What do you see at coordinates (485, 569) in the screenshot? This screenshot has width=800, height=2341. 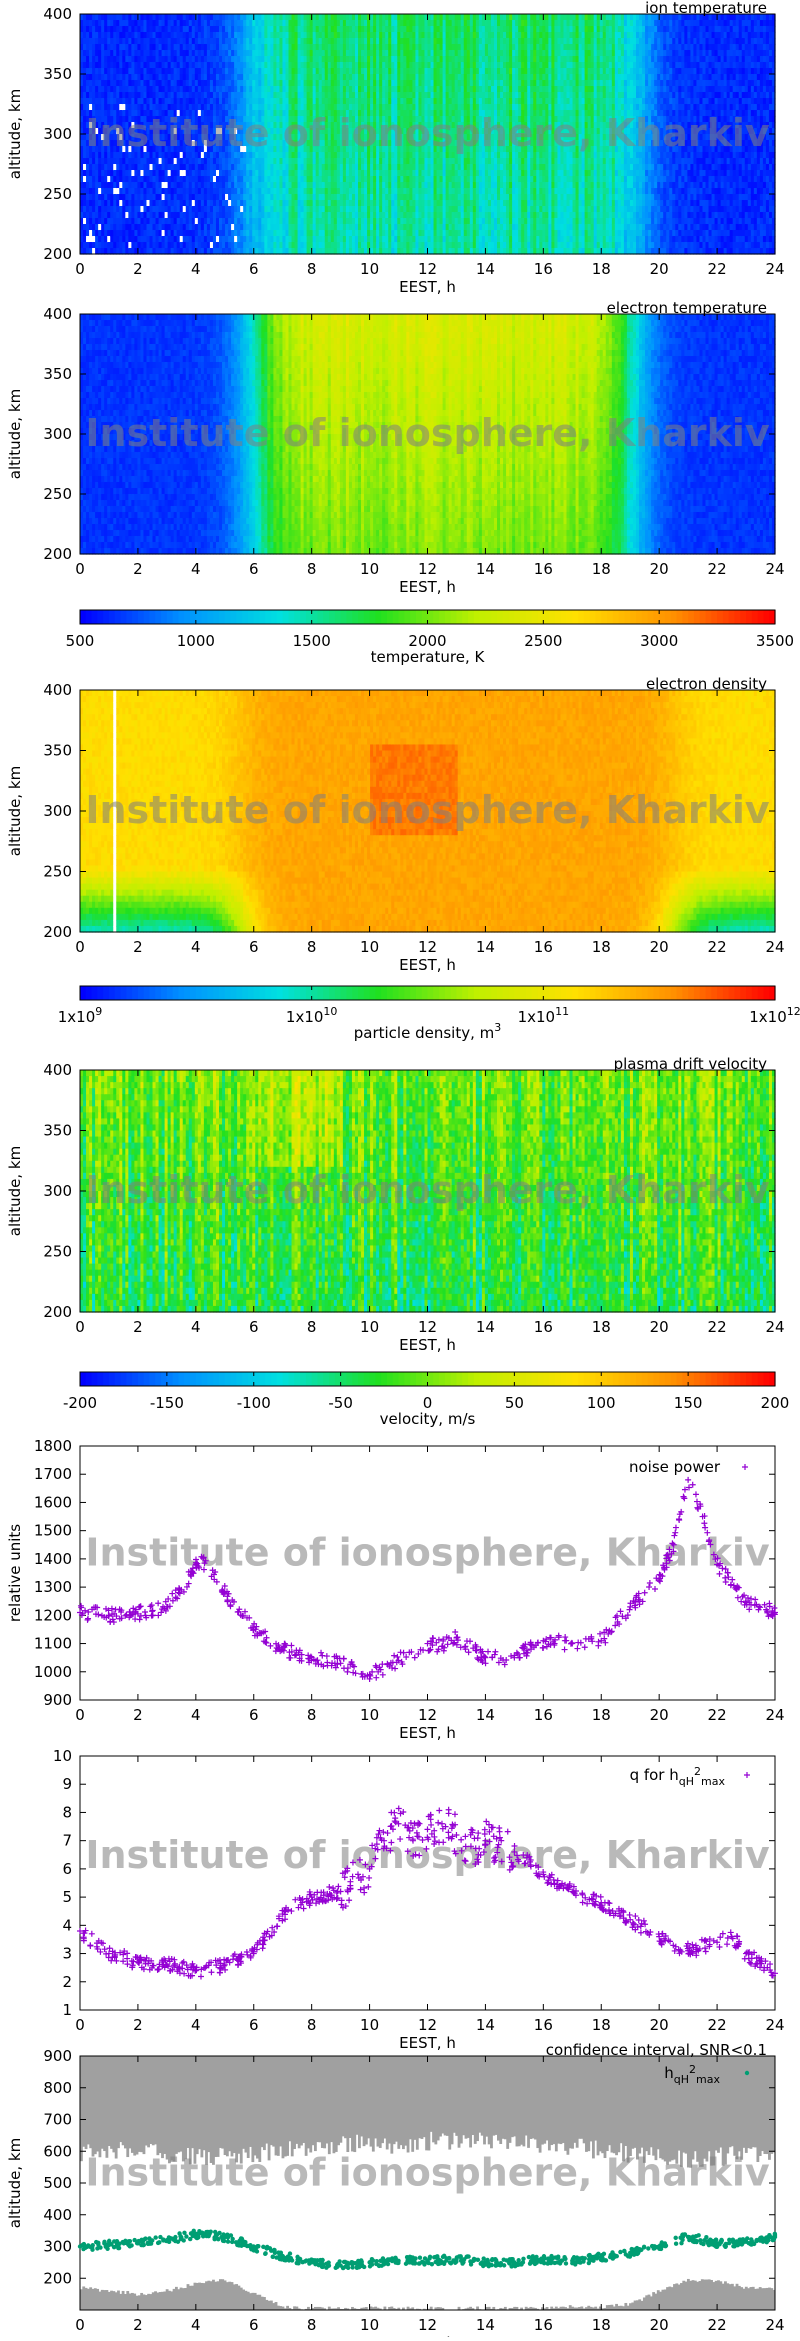 I see `x-tick-label: 14` at bounding box center [485, 569].